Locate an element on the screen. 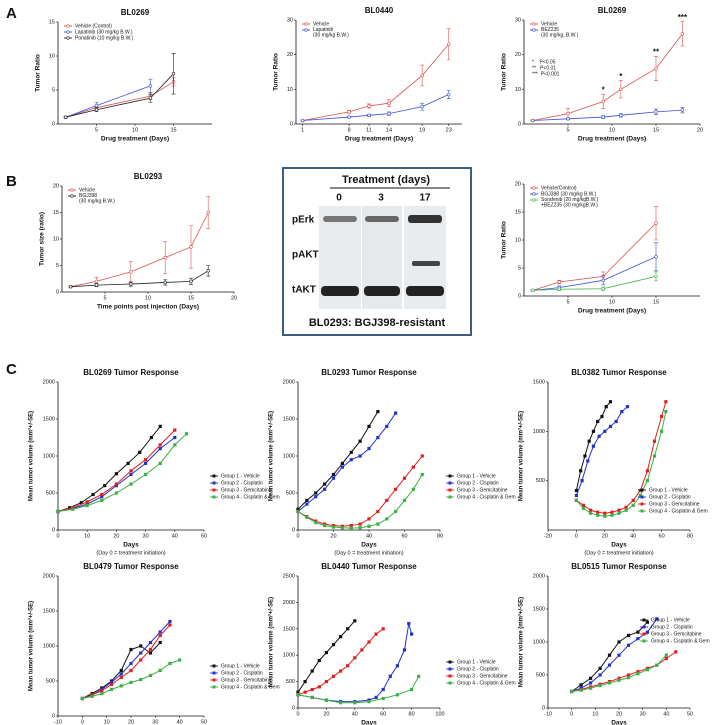 This screenshot has width=726, height=725. y-axis-label: Tumor Ratio is located at coordinates (276, 72).